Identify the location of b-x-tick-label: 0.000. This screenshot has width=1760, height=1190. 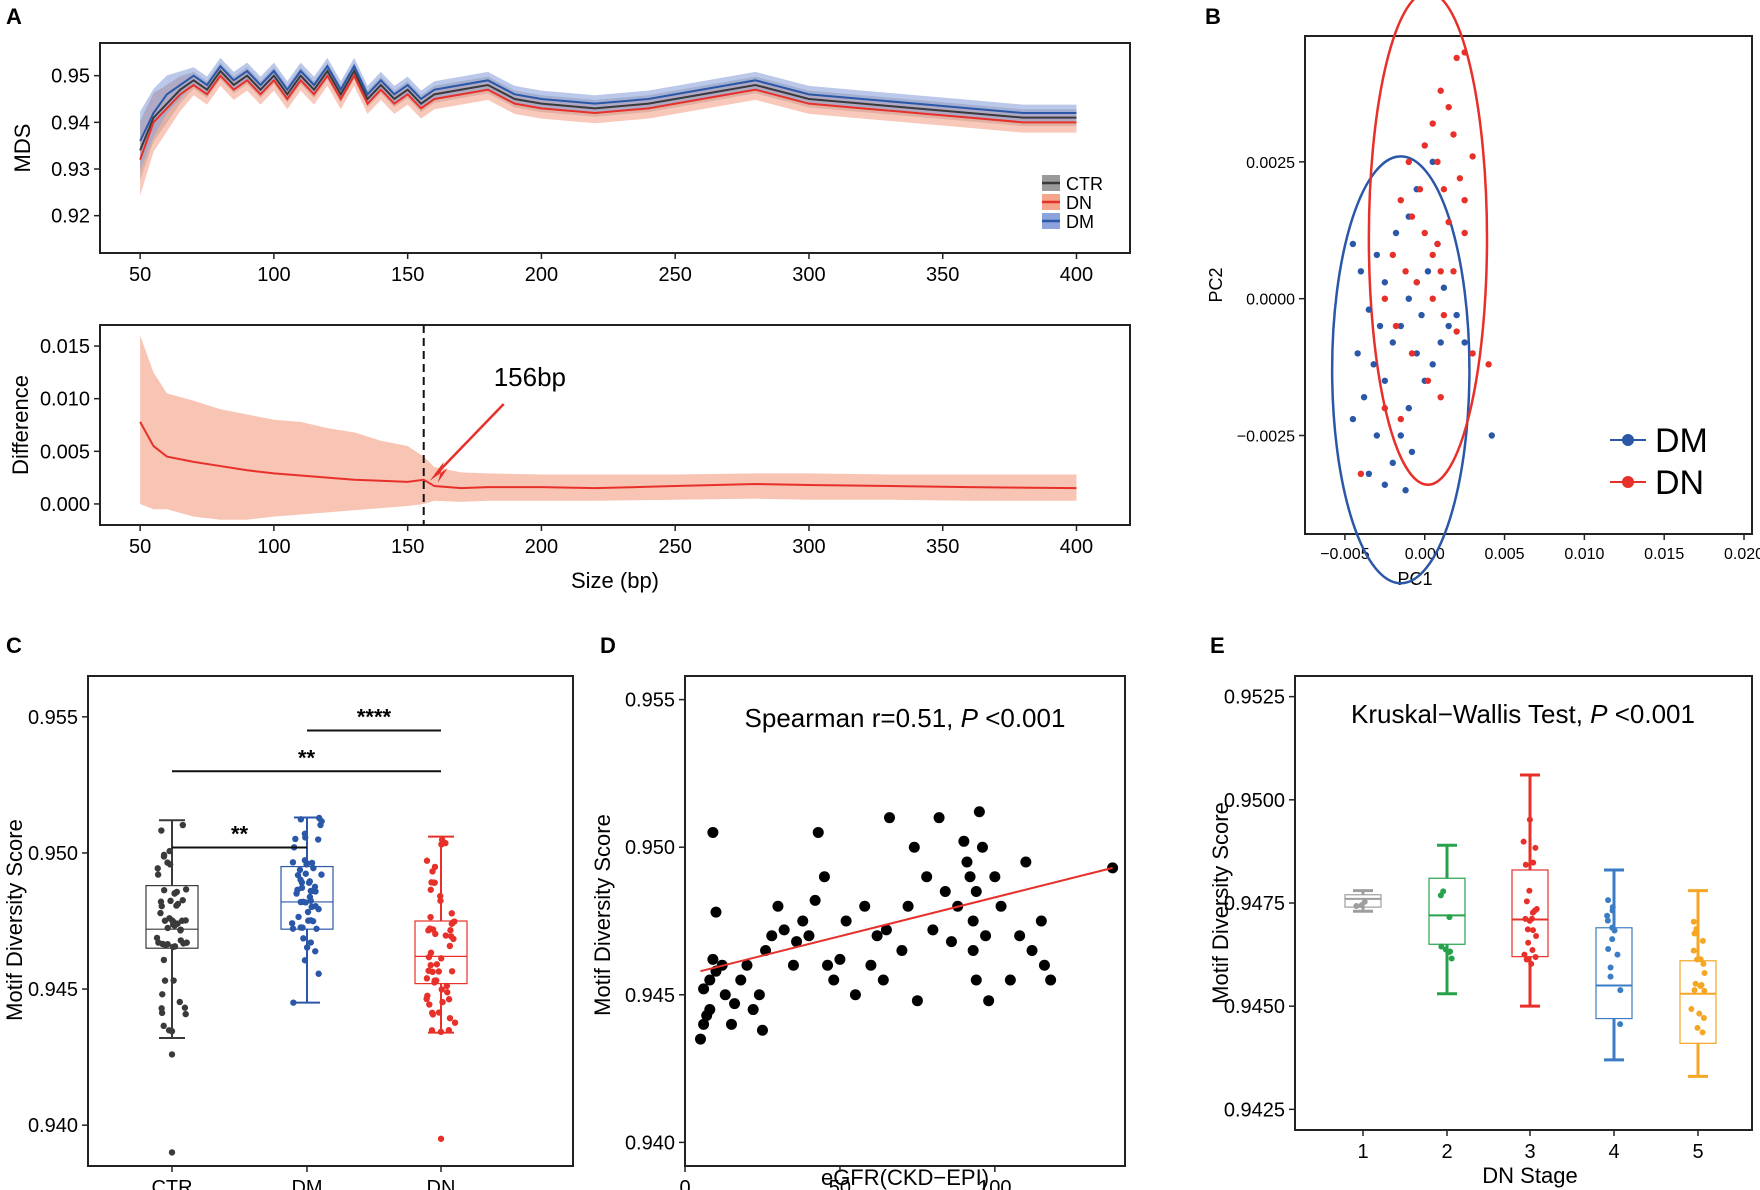
(1425, 554).